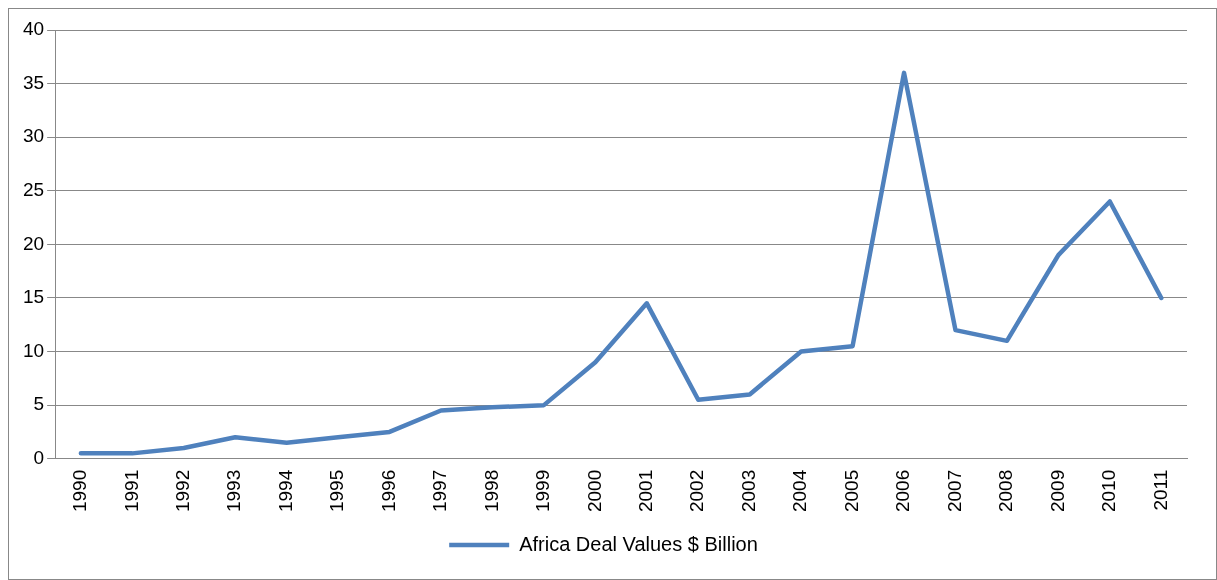  What do you see at coordinates (1109, 491) in the screenshot?
I see `x-tick-label: 2010` at bounding box center [1109, 491].